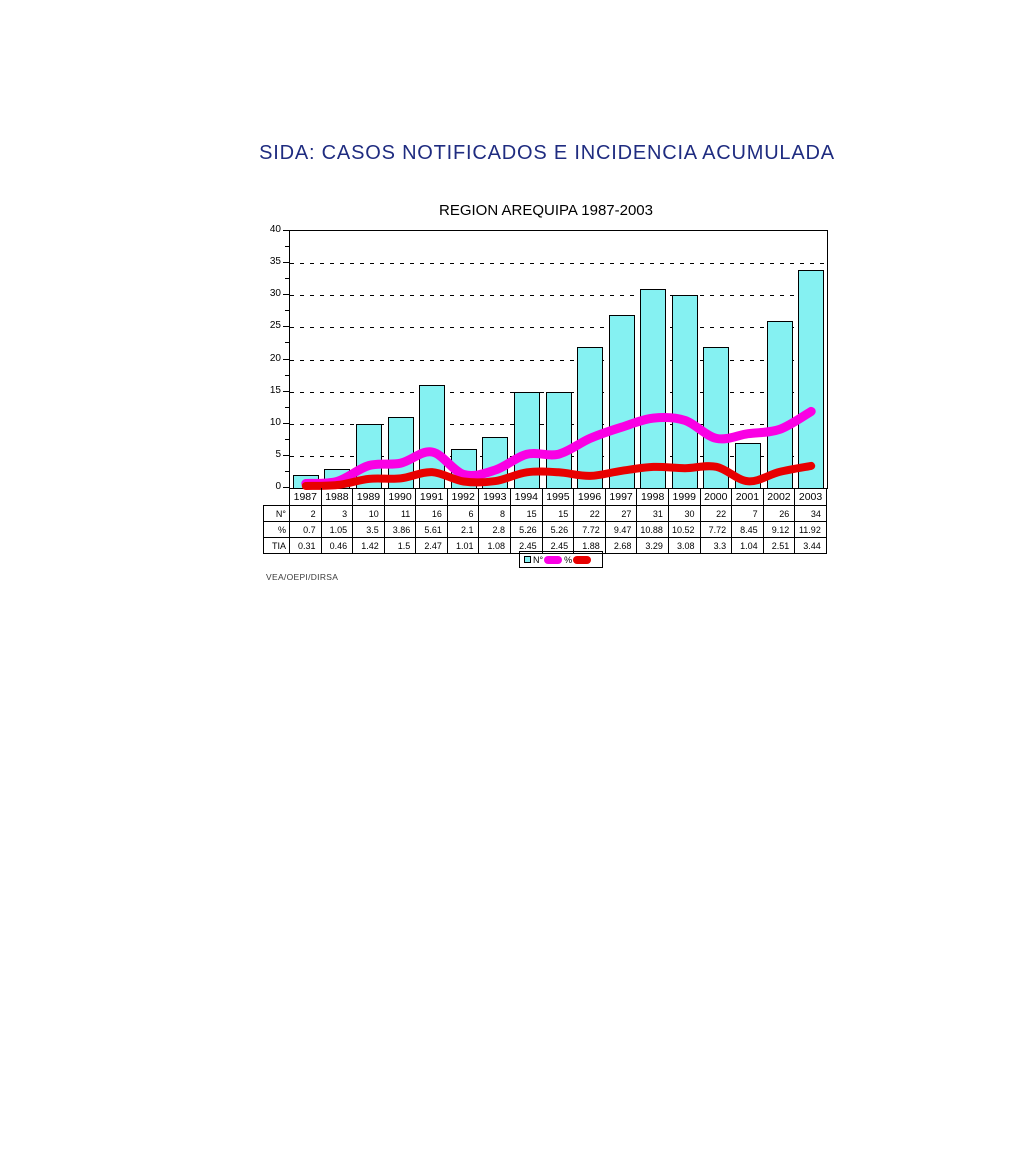 This screenshot has height=1152, width=1024. Describe the element at coordinates (568, 559) in the screenshot. I see `legend-label: %` at that location.